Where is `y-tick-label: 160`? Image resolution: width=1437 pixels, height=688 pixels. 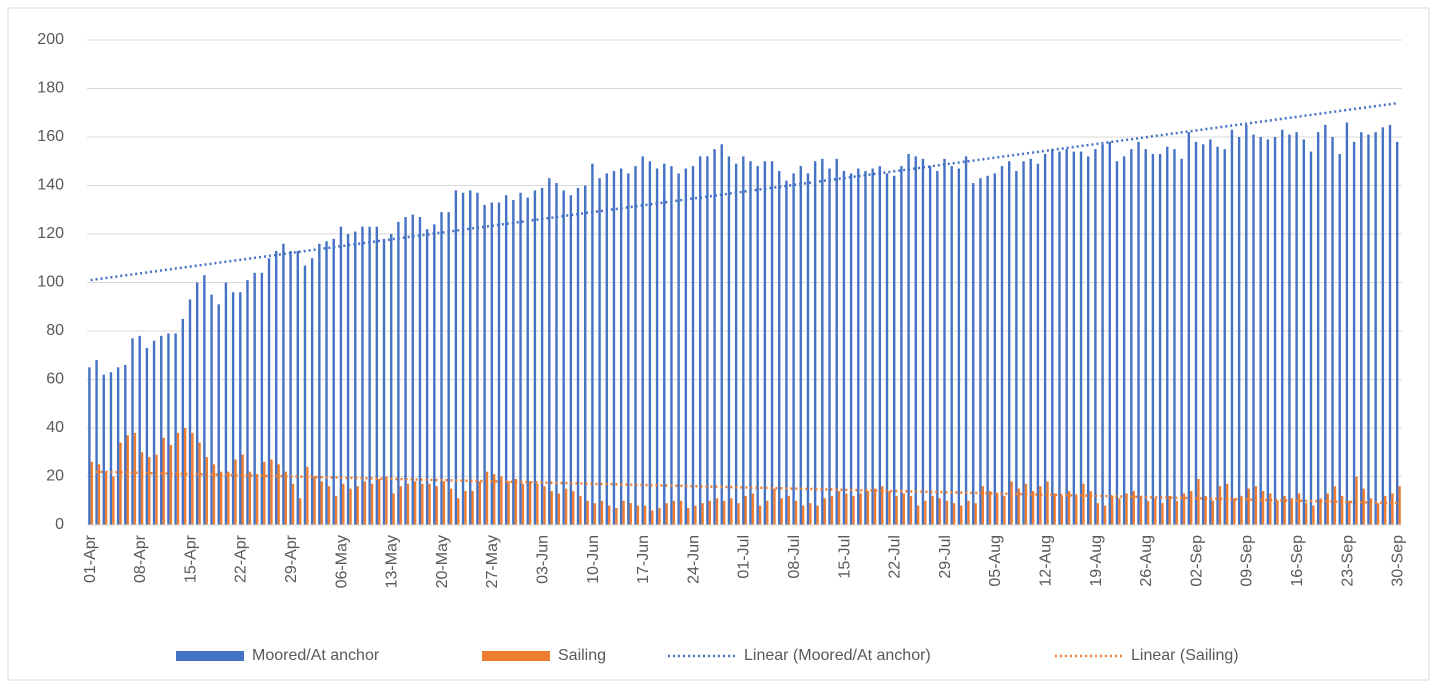
y-tick-label: 160 is located at coordinates (50, 136).